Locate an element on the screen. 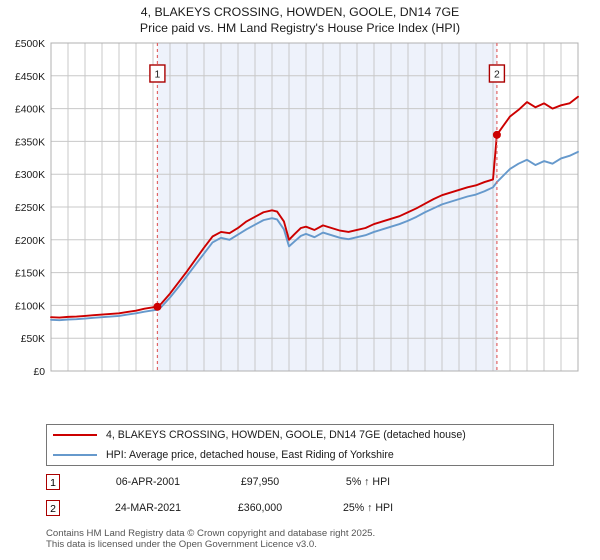 The image size is (600, 560). svg-text: £400K is located at coordinates (30, 110).